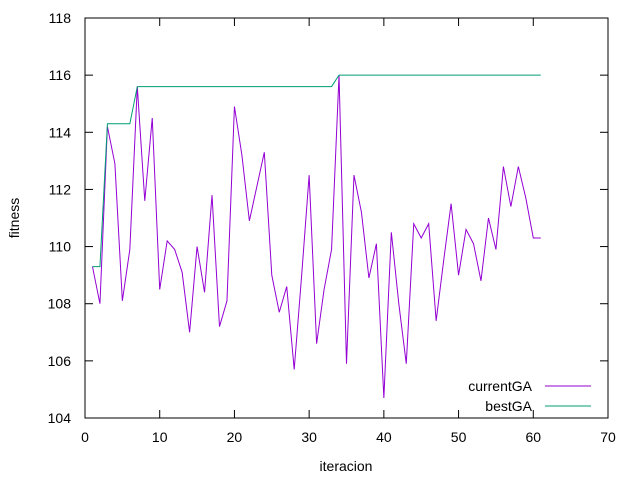 This screenshot has height=480, width=640. What do you see at coordinates (346, 466) in the screenshot?
I see `x-axis-label: iteracion` at bounding box center [346, 466].